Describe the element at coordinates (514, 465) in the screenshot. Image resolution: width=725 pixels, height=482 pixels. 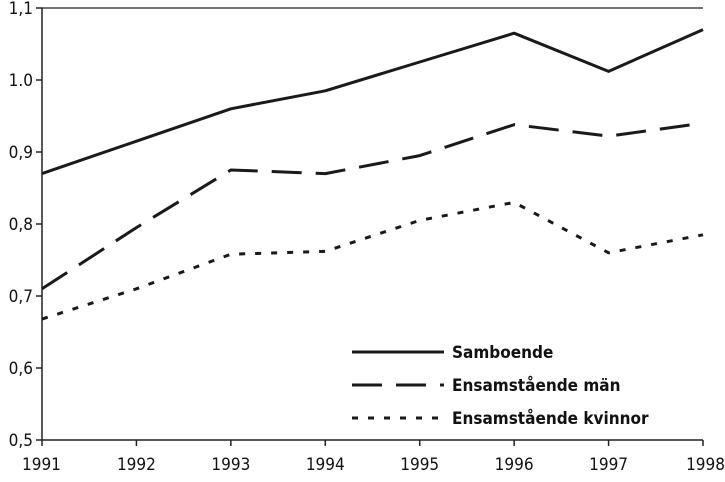
I see `x-tick-label: 1996` at that location.